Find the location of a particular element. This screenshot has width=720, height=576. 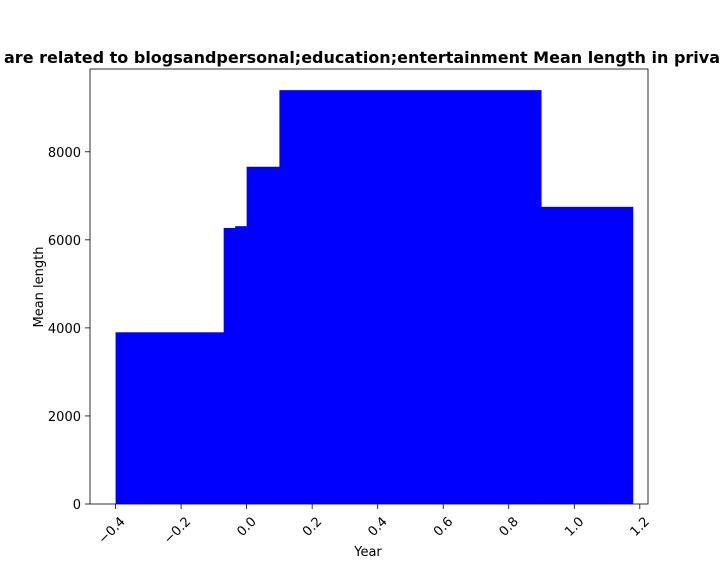

y-tick-label: 0 is located at coordinates (77, 505).